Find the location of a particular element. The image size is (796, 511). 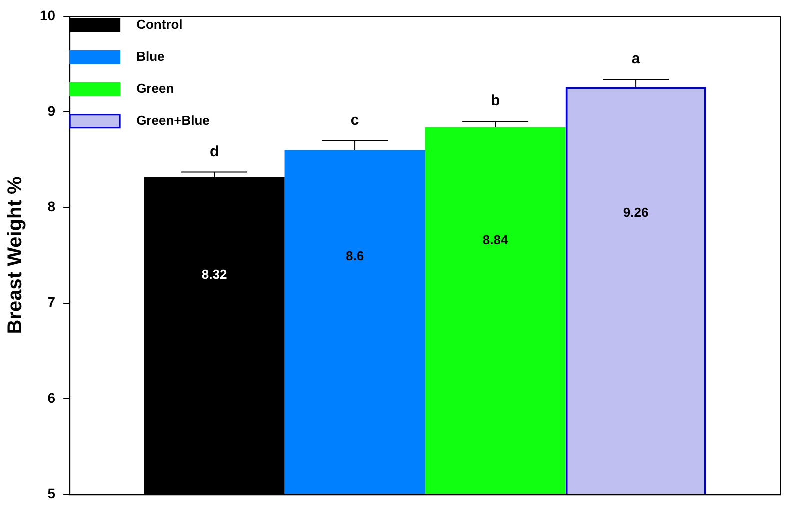

y-tick-label: 7 is located at coordinates (52, 302).